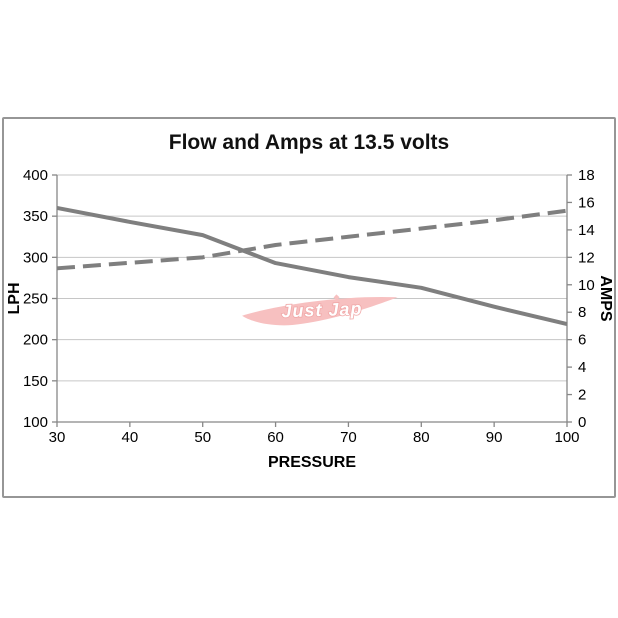  I want to click on right-axis-tick-label: 10, so click(586, 285).